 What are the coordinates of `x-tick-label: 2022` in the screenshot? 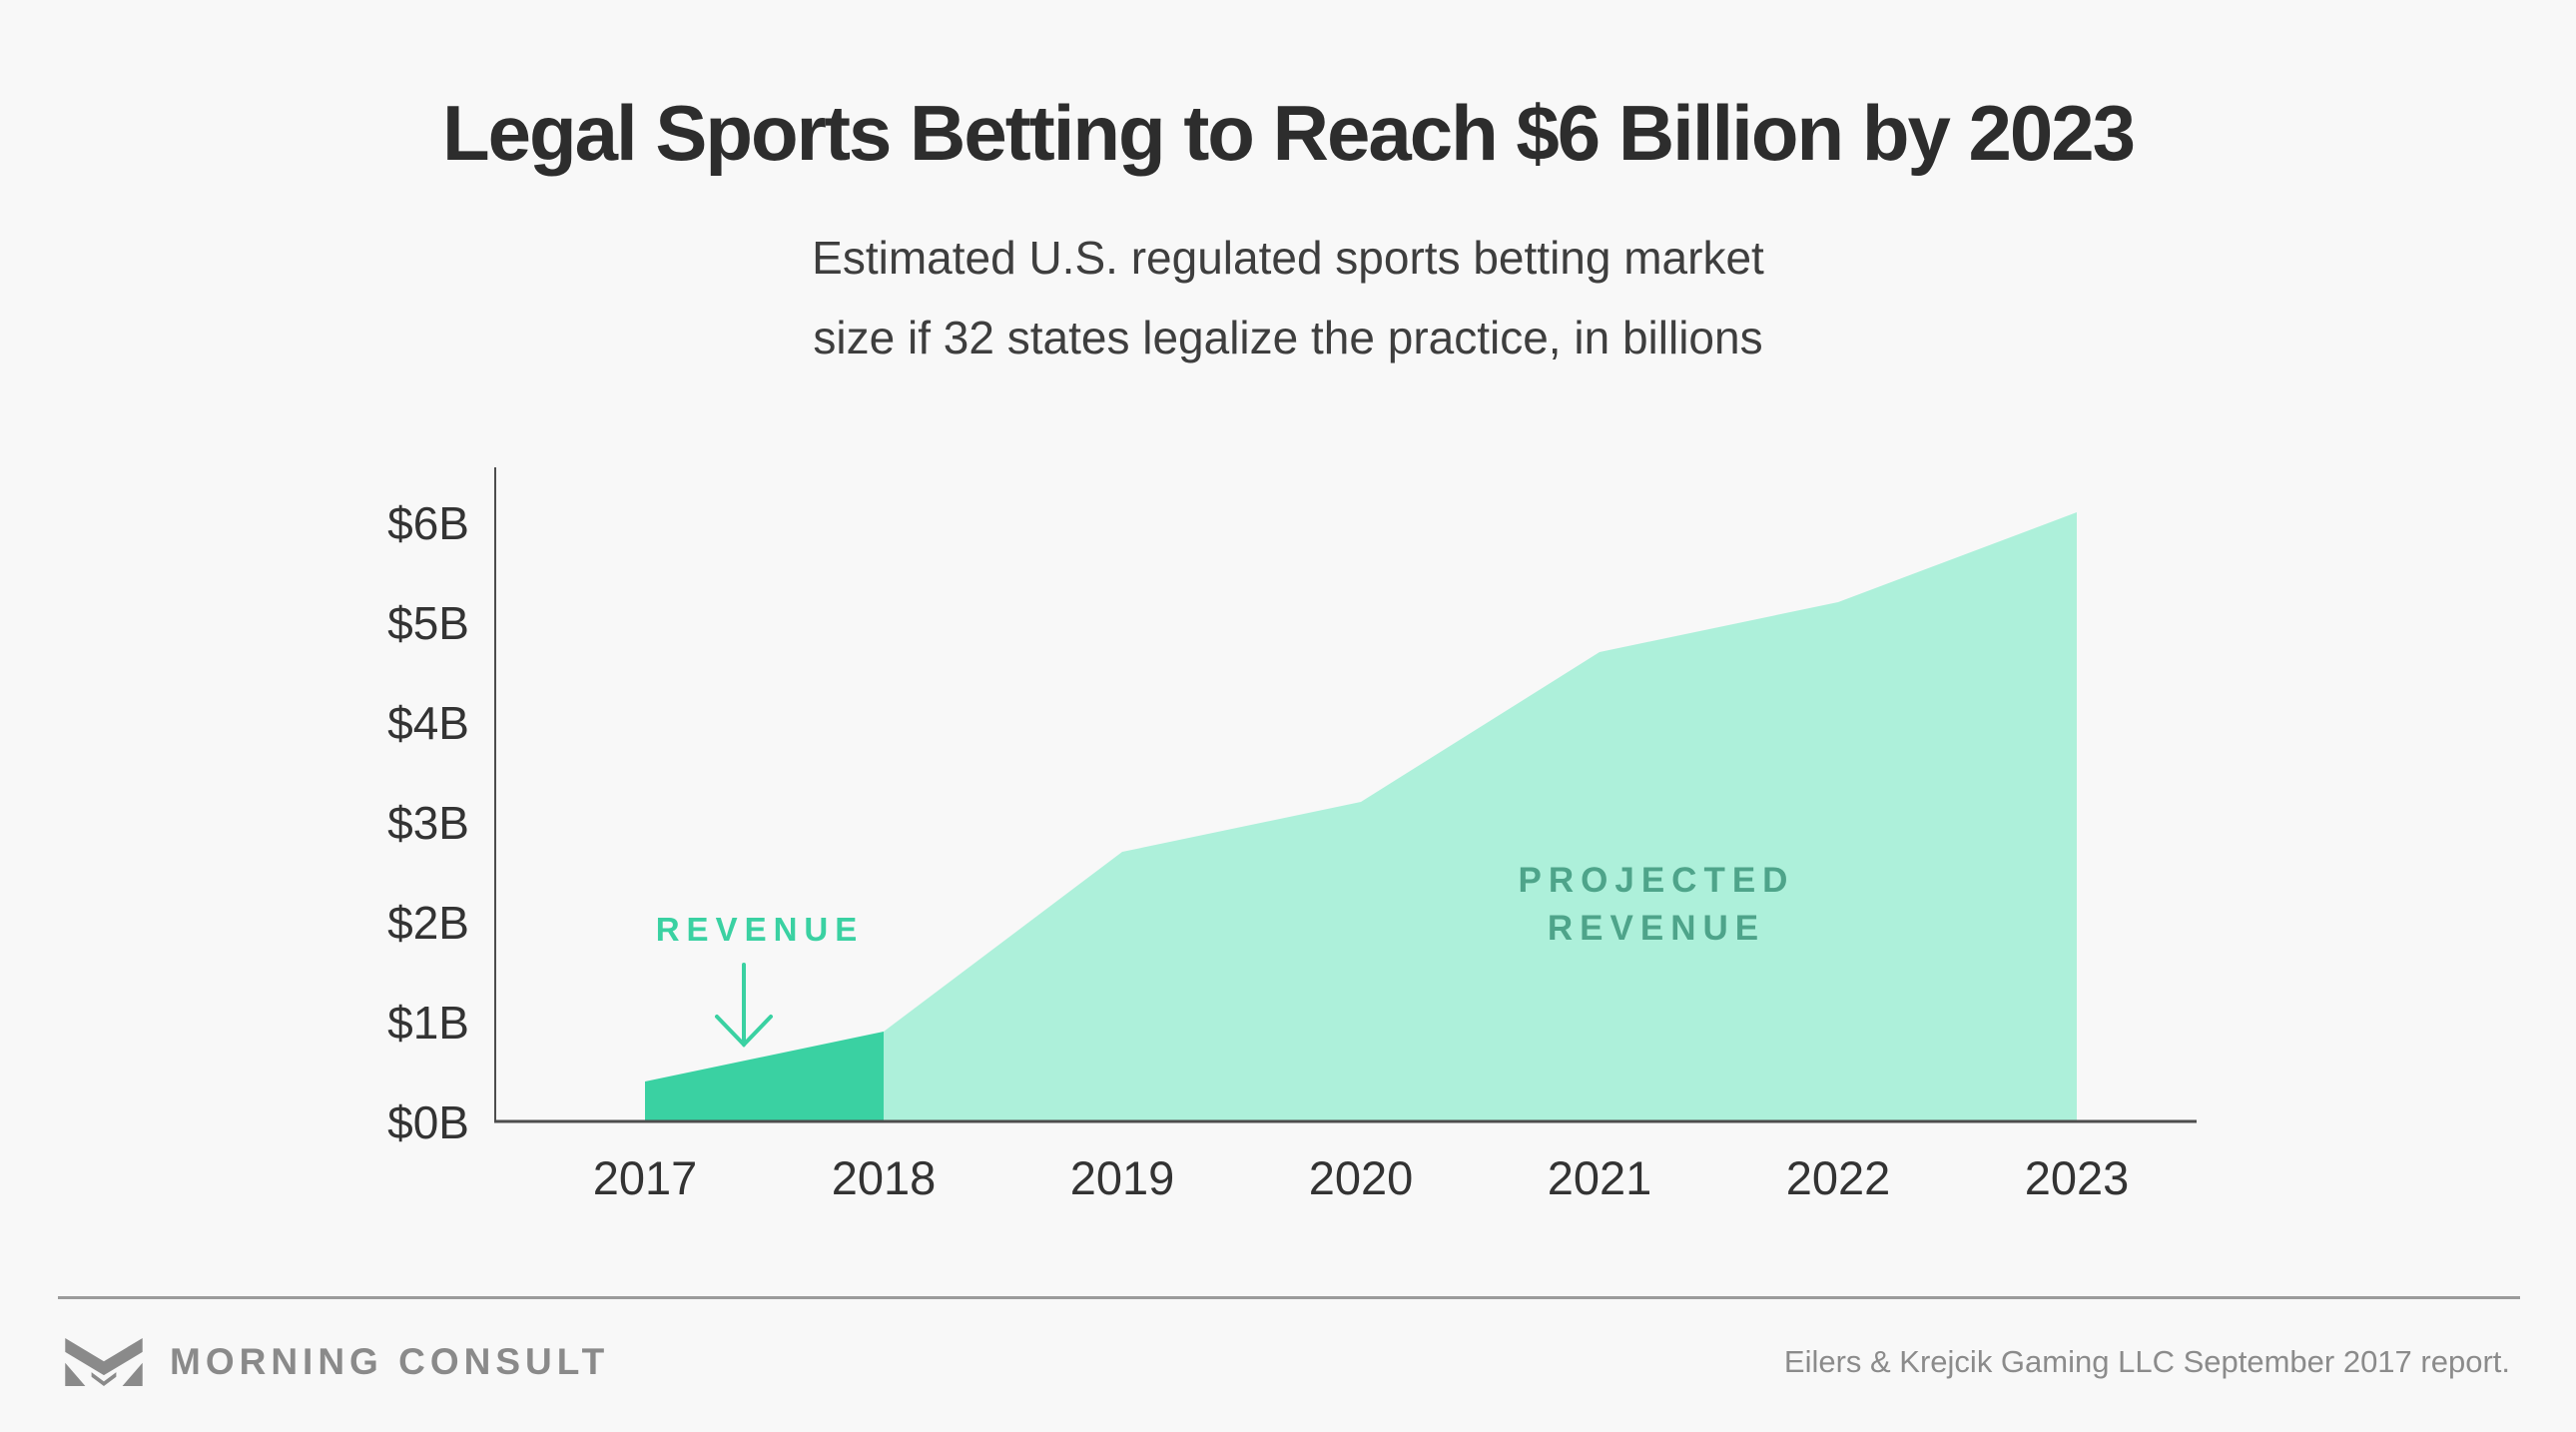 It's located at (1838, 1177).